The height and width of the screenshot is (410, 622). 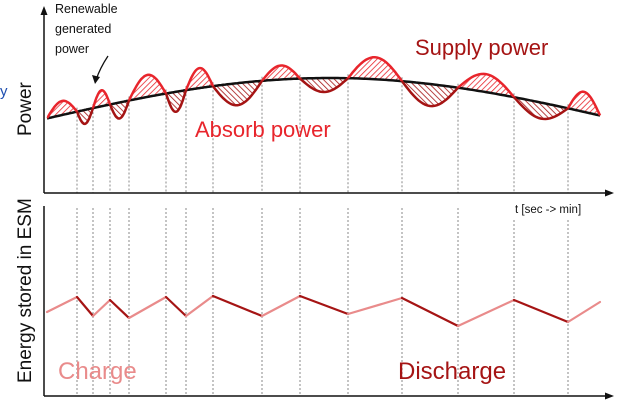 What do you see at coordinates (97, 371) in the screenshot?
I see `charge-label: Charge` at bounding box center [97, 371].